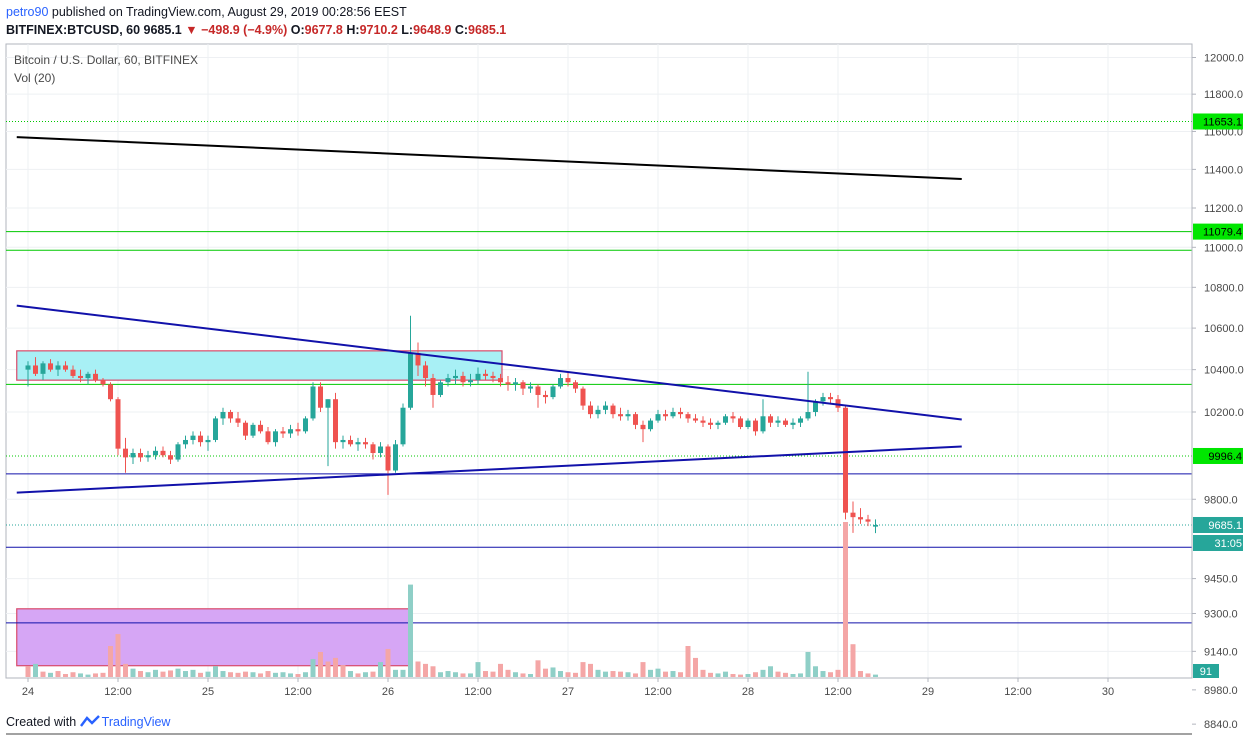 The width and height of the screenshot is (1256, 740). I want to click on price-tag-bg, so click(1218, 455).